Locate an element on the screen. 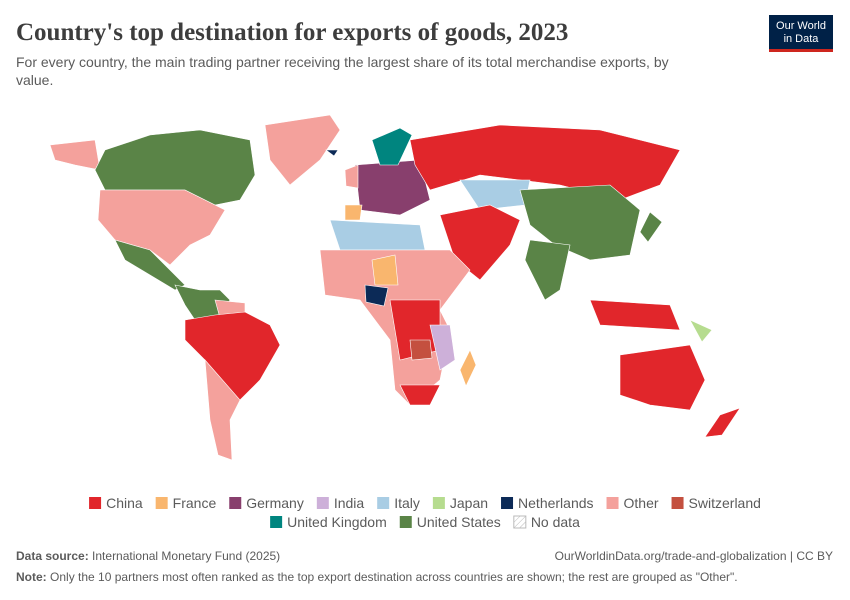 The image size is (850, 600). logo: Our World in Data is located at coordinates (801, 33).